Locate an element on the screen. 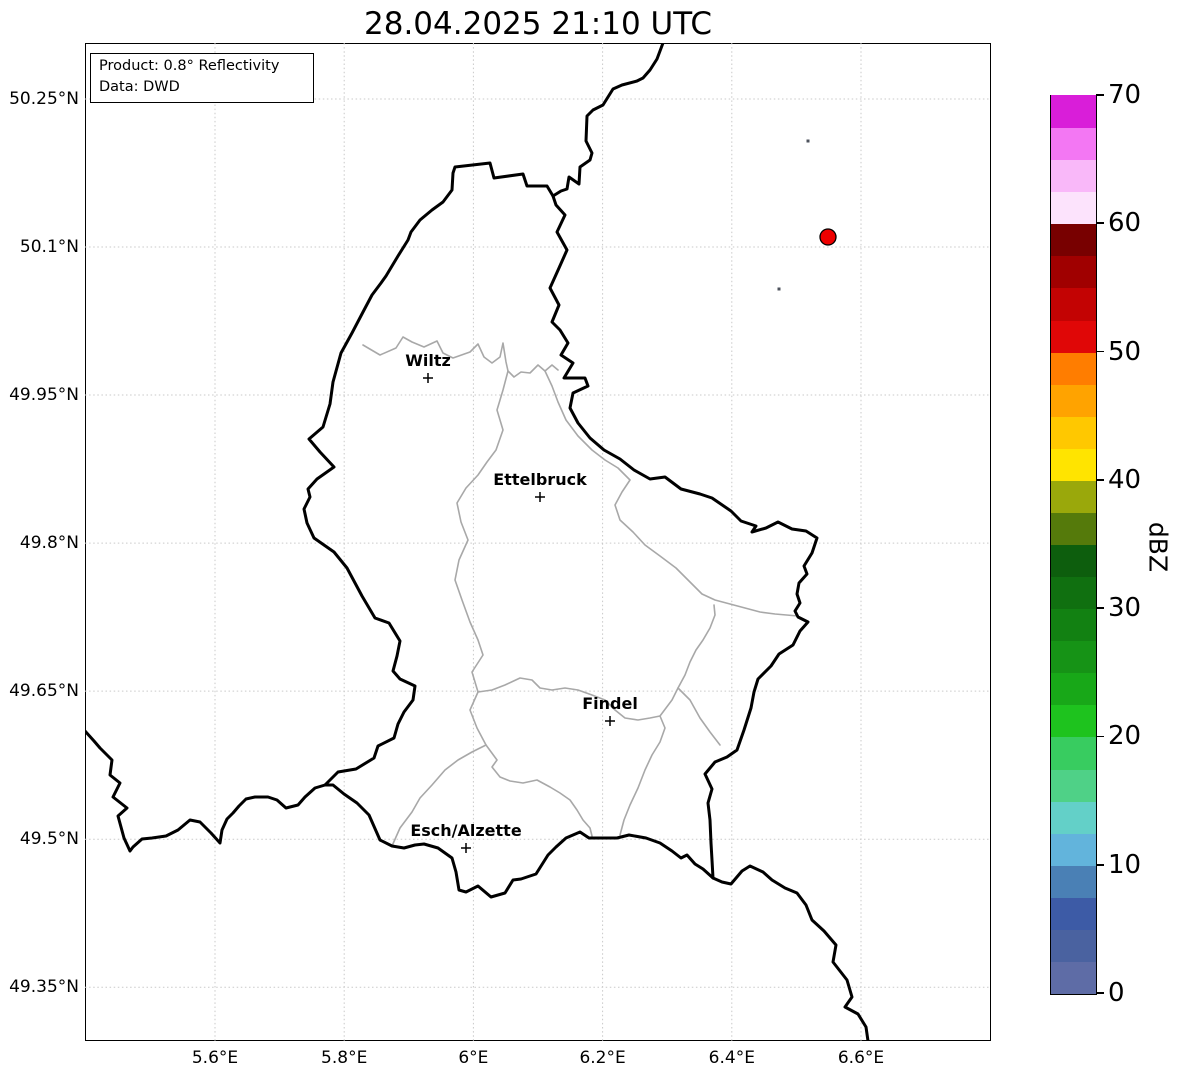 This screenshot has height=1081, width=1184. y-tick-label: 49.5°N is located at coordinates (49, 839).